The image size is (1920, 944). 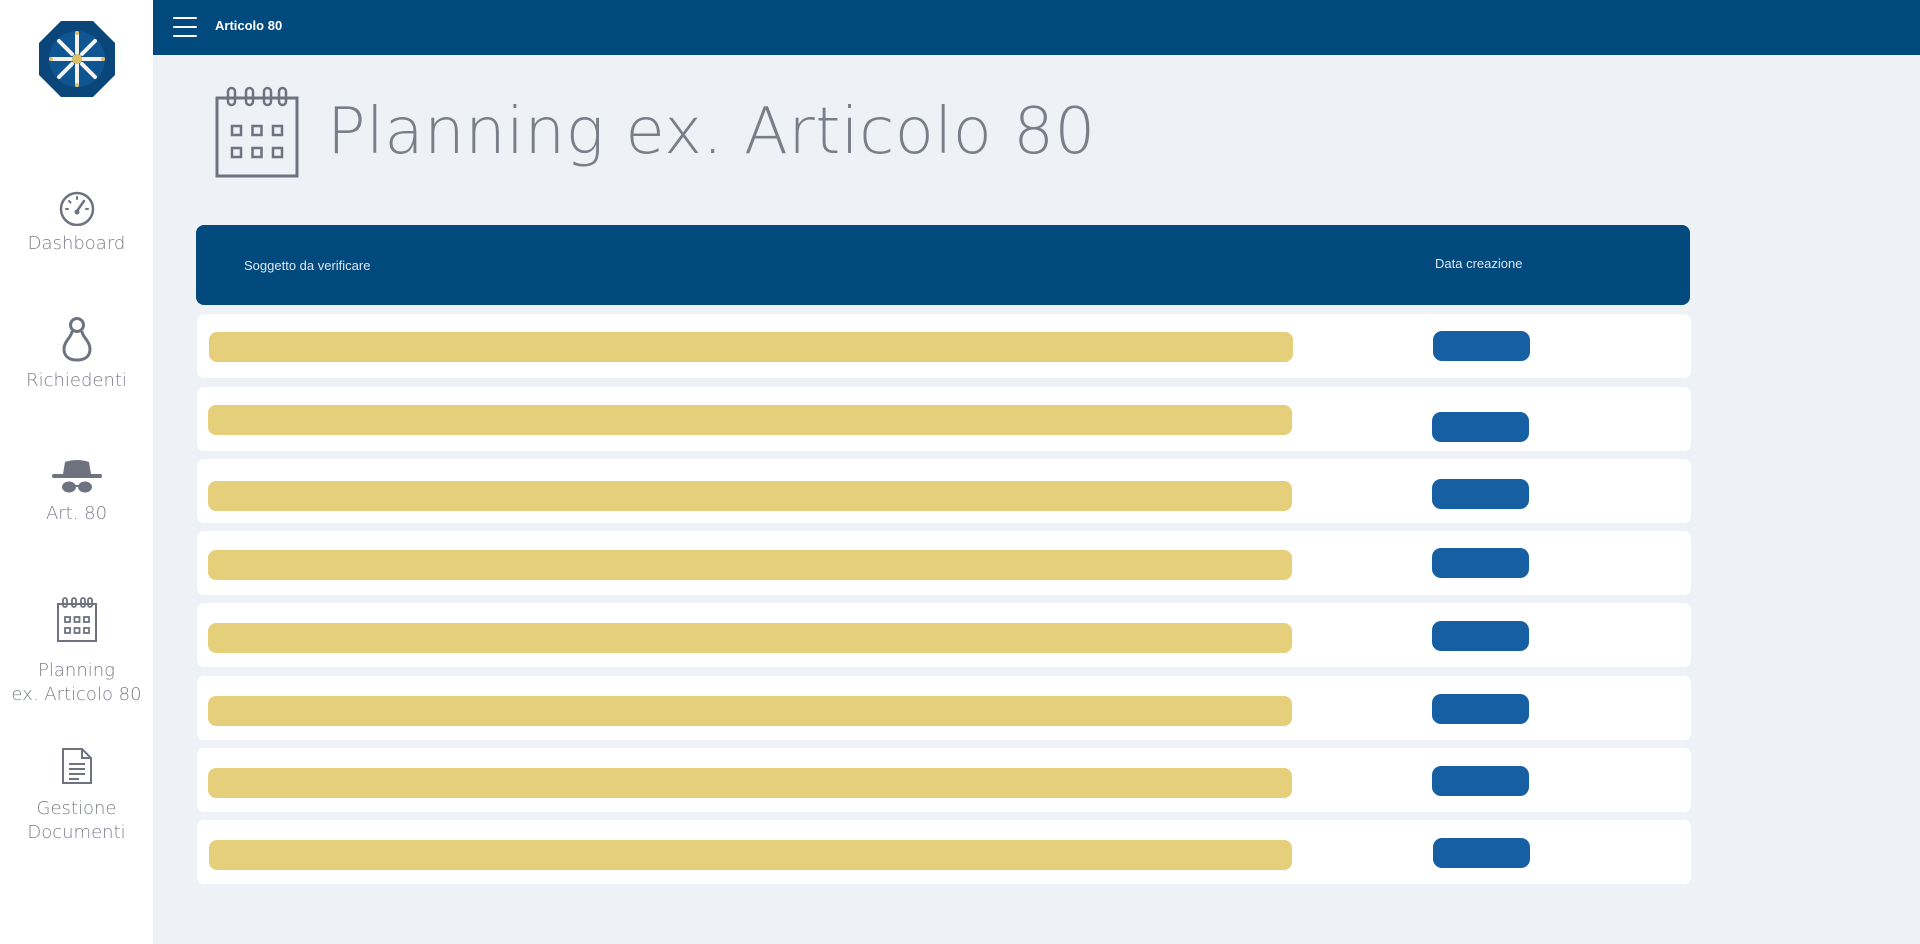 What do you see at coordinates (185, 27) in the screenshot?
I see `hamburger-menu-icon` at bounding box center [185, 27].